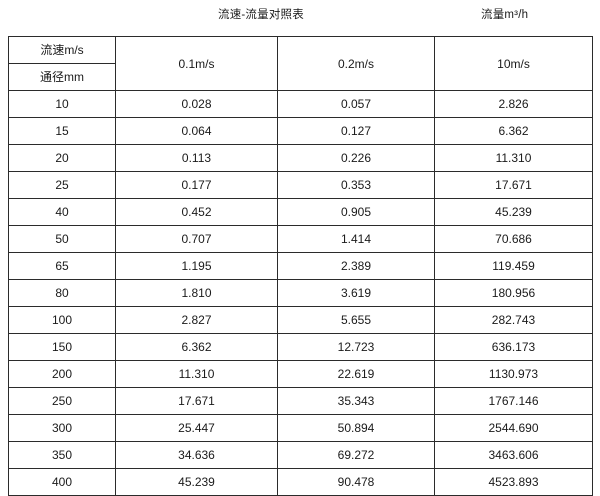 This screenshot has width=600, height=496. I want to click on flow-unit-label: 流量m³/h, so click(505, 15).